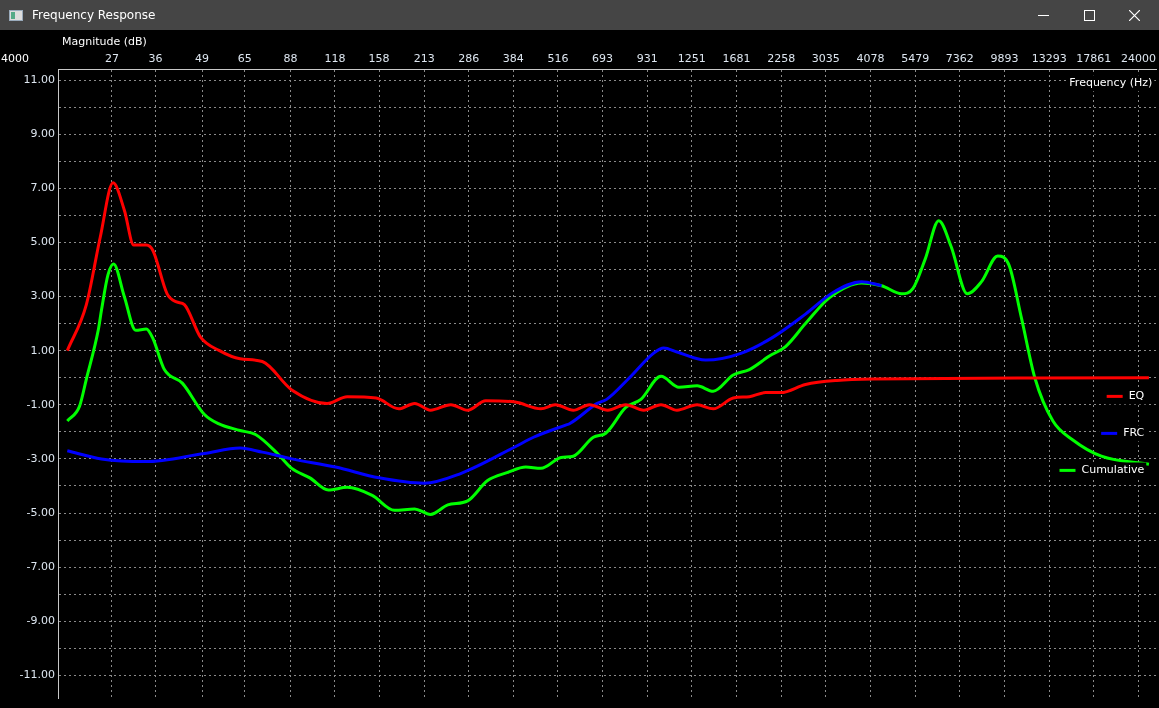 This screenshot has height=708, width=1159. Describe the element at coordinates (290, 59) in the screenshot. I see `x-tick-label: 88` at that location.